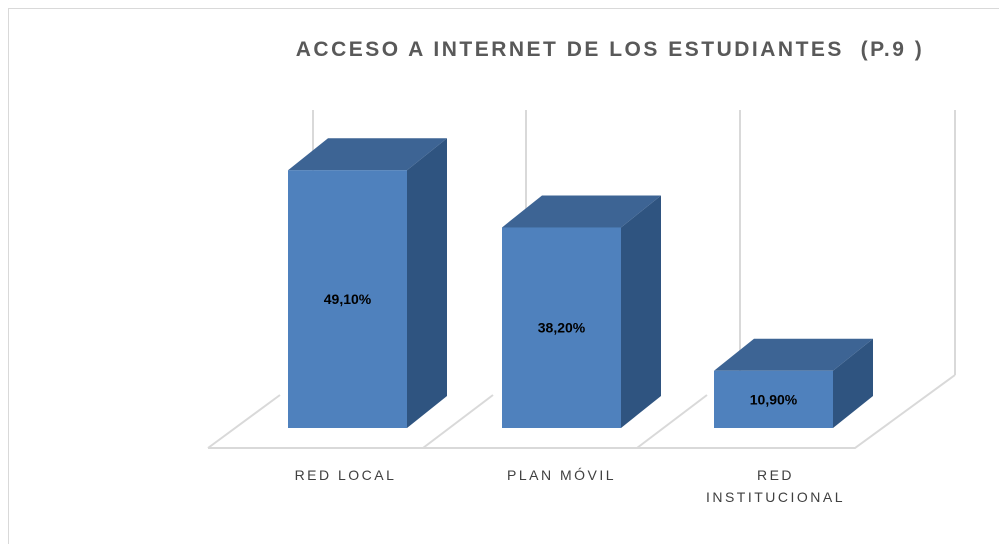 This screenshot has height=544, width=999. I want to click on x-tick-label: PLAN MÓVIL, so click(561, 475).